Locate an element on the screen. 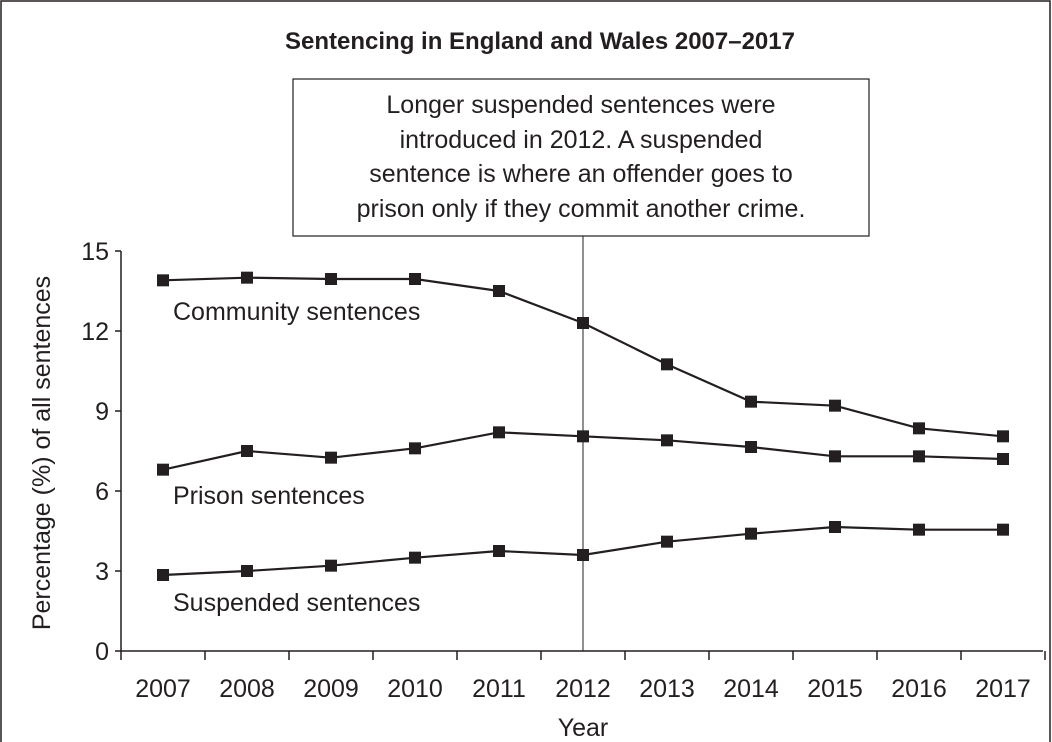 The image size is (1052, 742). y-tick-label: 3 is located at coordinates (102, 572).